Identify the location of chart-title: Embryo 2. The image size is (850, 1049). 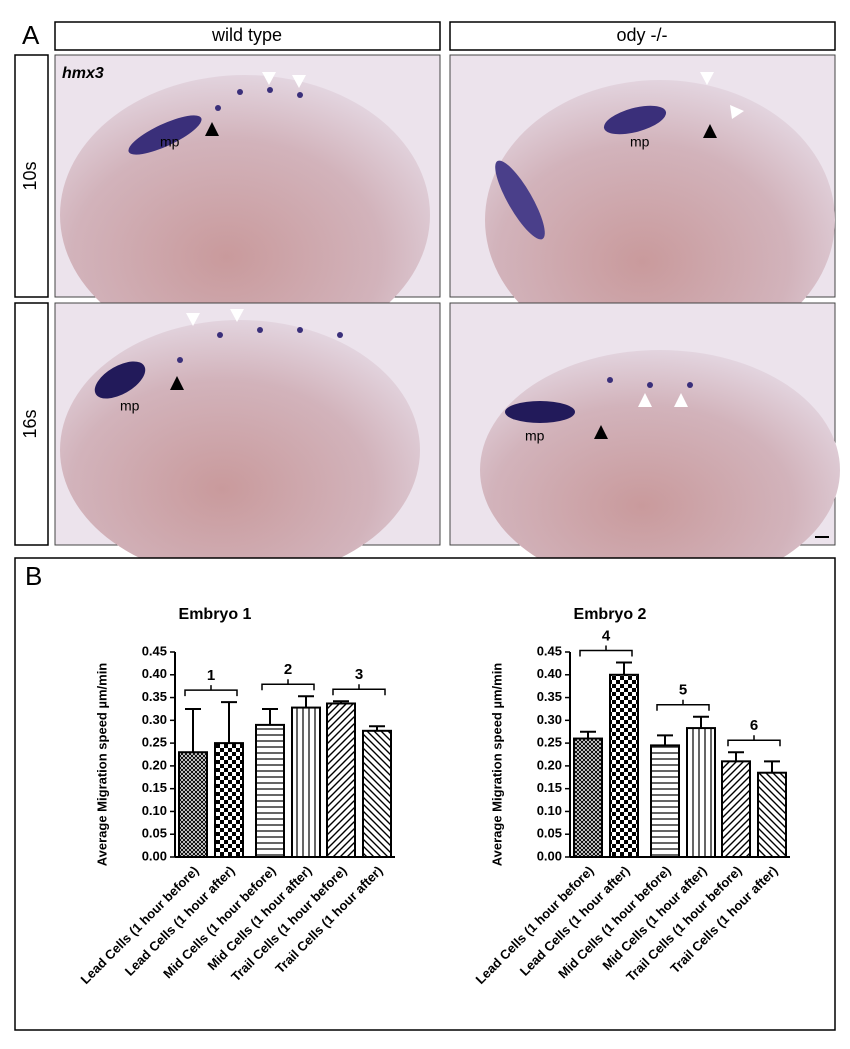
(610, 614).